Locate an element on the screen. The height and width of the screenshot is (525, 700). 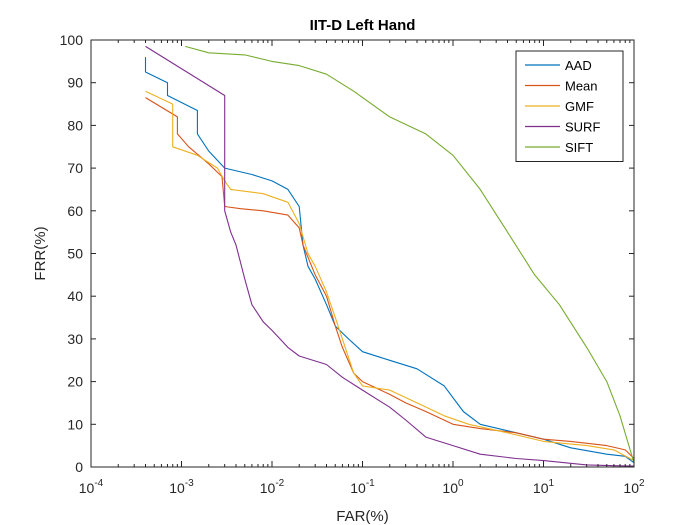
x-tick-label: 10⁻² is located at coordinates (272, 487).